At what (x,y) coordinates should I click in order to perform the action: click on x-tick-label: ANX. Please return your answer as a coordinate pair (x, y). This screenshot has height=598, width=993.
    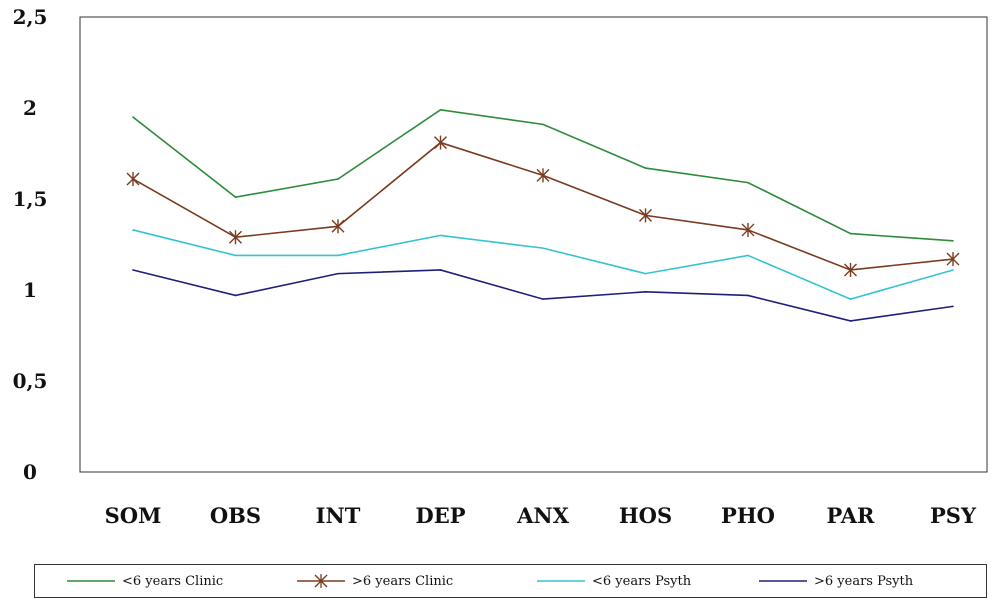
    Looking at the image, I should click on (542, 515).